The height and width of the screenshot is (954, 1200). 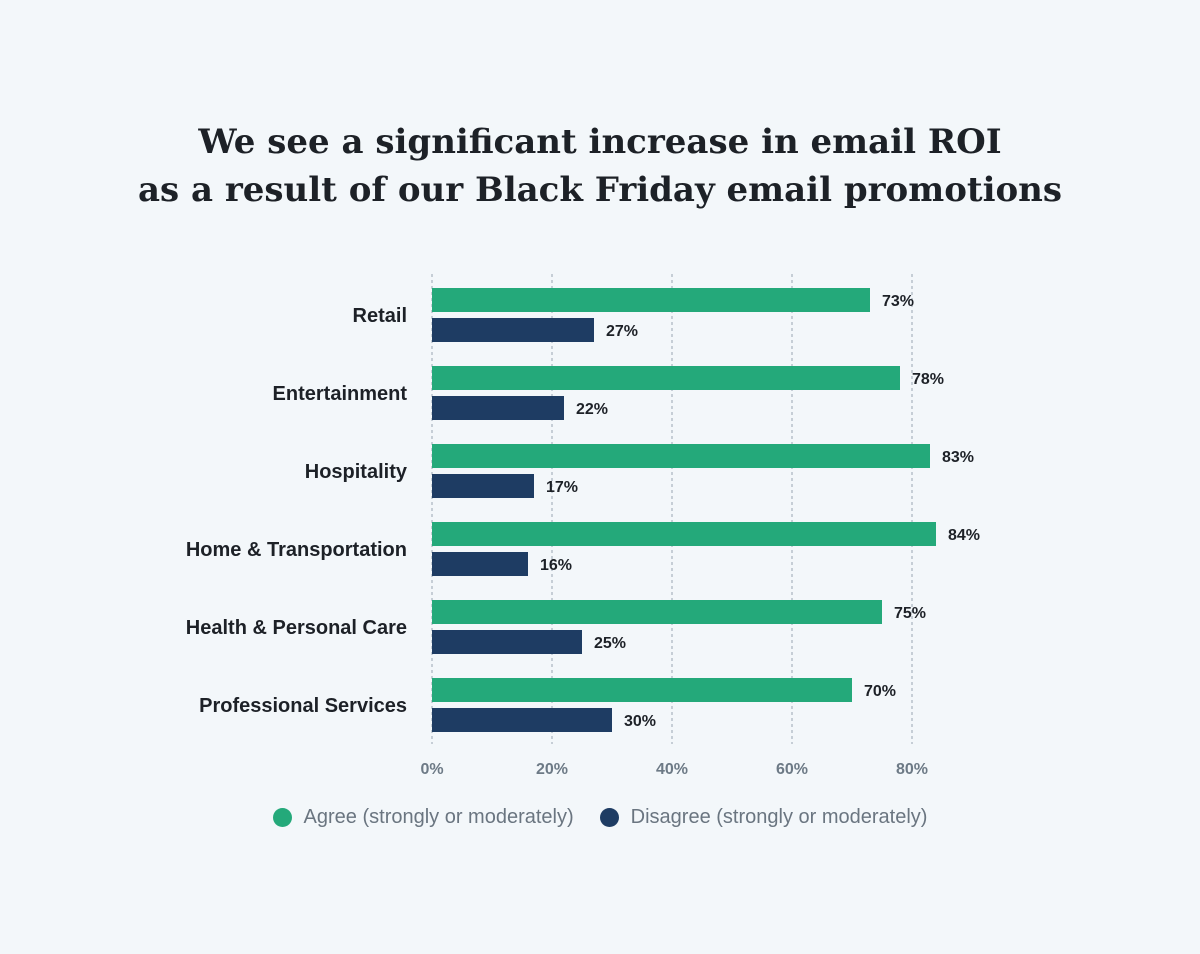 I want to click on data-label-disagree-health-personal-care: 25%, so click(x=610, y=643).